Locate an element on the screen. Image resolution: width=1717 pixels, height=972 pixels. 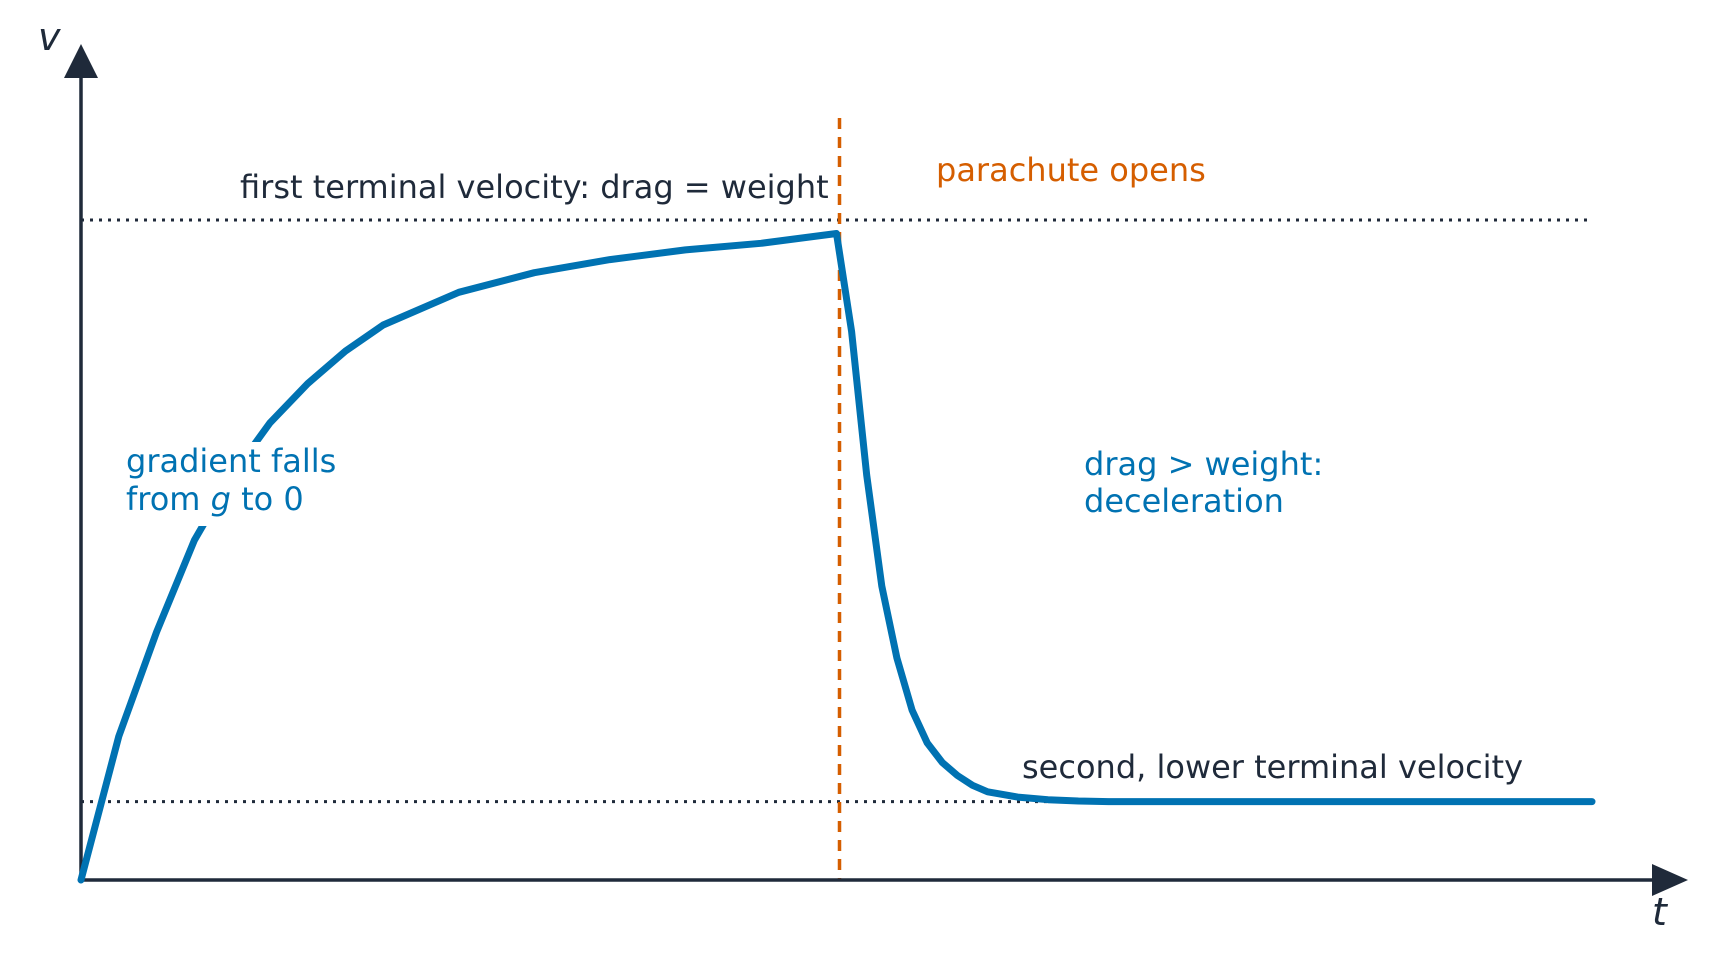
x-axis-arrowhead is located at coordinates (1670, 880).